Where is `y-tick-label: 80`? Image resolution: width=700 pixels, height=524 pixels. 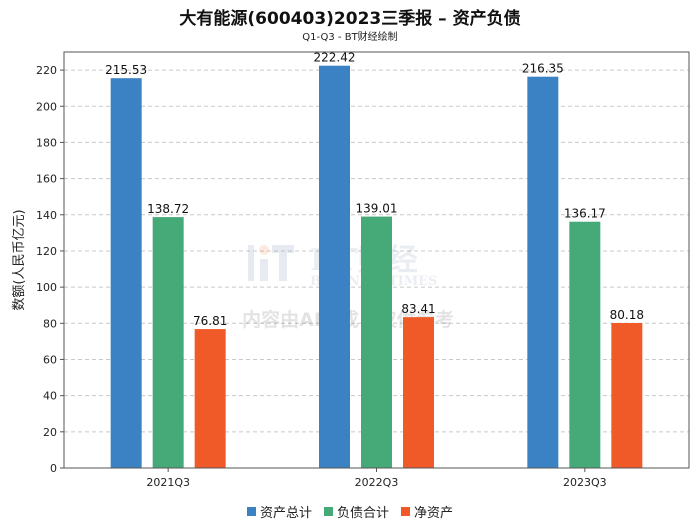
y-tick-label: 80 is located at coordinates (50, 323).